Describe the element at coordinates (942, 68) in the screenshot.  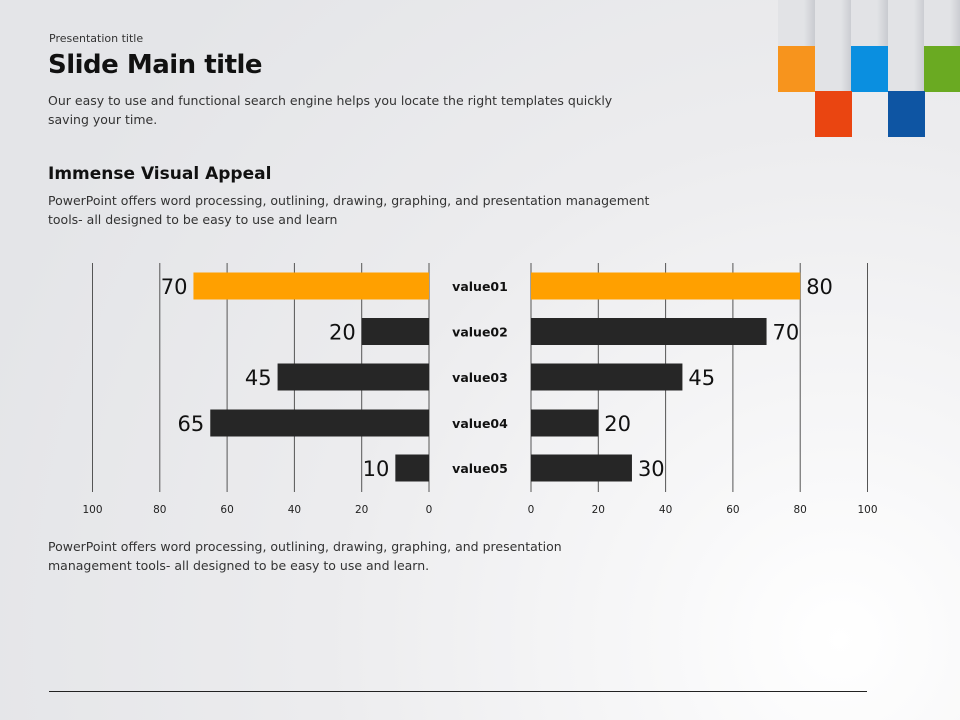
I see `decoration-square-green` at that location.